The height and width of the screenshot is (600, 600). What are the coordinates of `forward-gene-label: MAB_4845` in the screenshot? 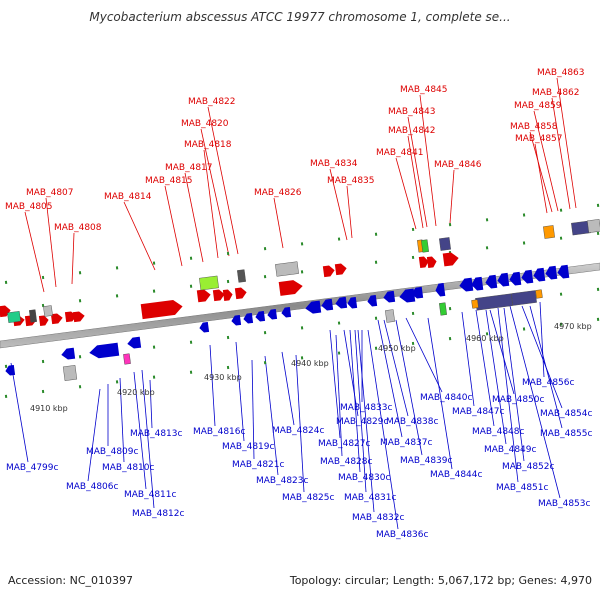 It's located at (424, 90).